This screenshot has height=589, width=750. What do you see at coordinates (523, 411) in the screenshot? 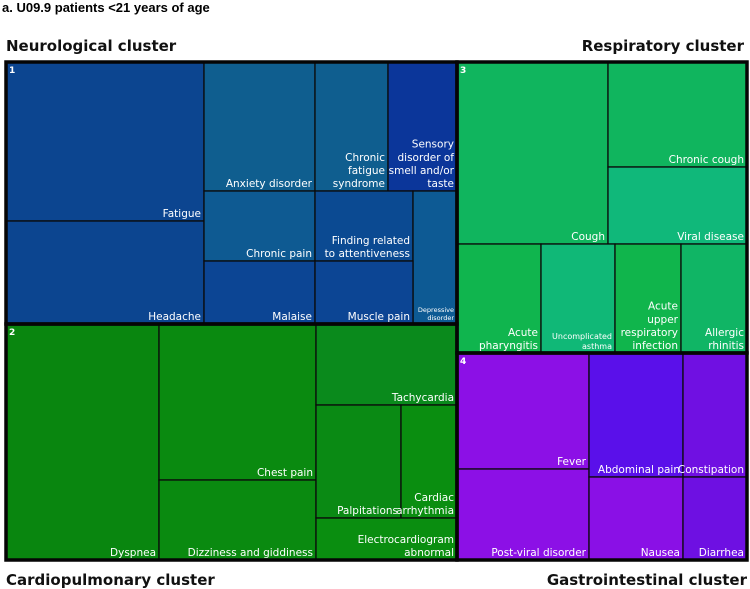
I see `tile-fever` at bounding box center [523, 411].